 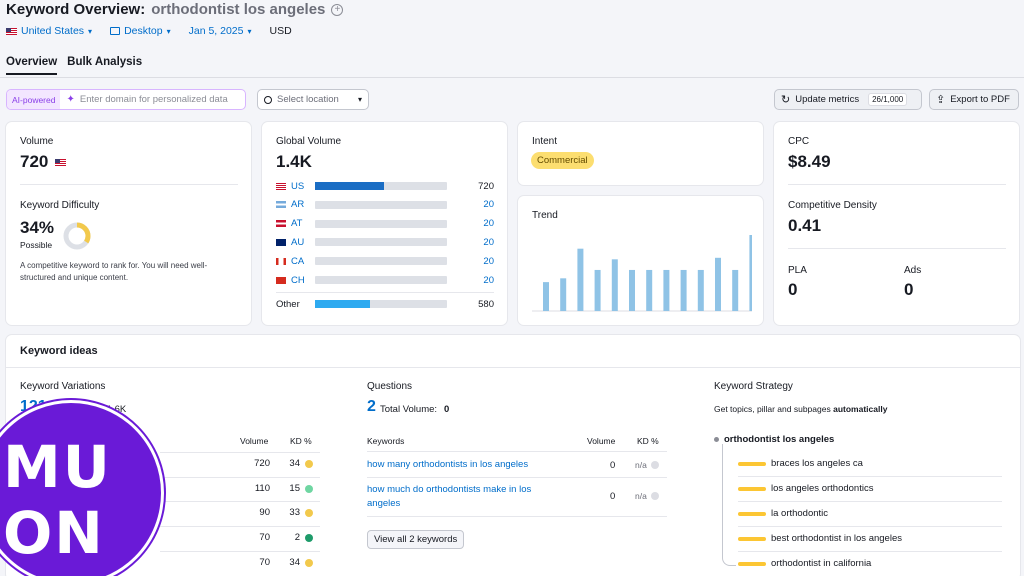 What do you see at coordinates (294, 463) in the screenshot?
I see `variation-kd: 34` at bounding box center [294, 463].